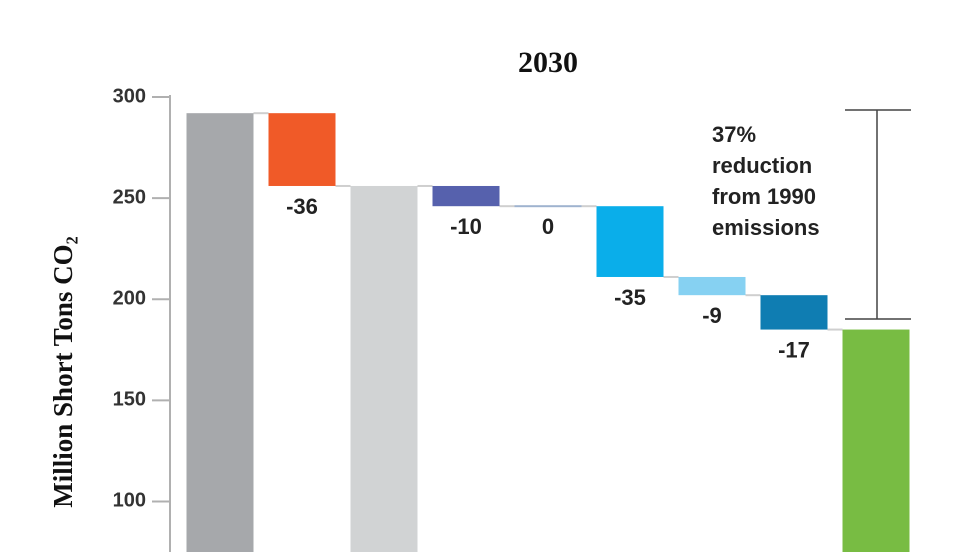 This screenshot has width=980, height=552. What do you see at coordinates (302, 206) in the screenshot?
I see `value-label: -36` at bounding box center [302, 206].